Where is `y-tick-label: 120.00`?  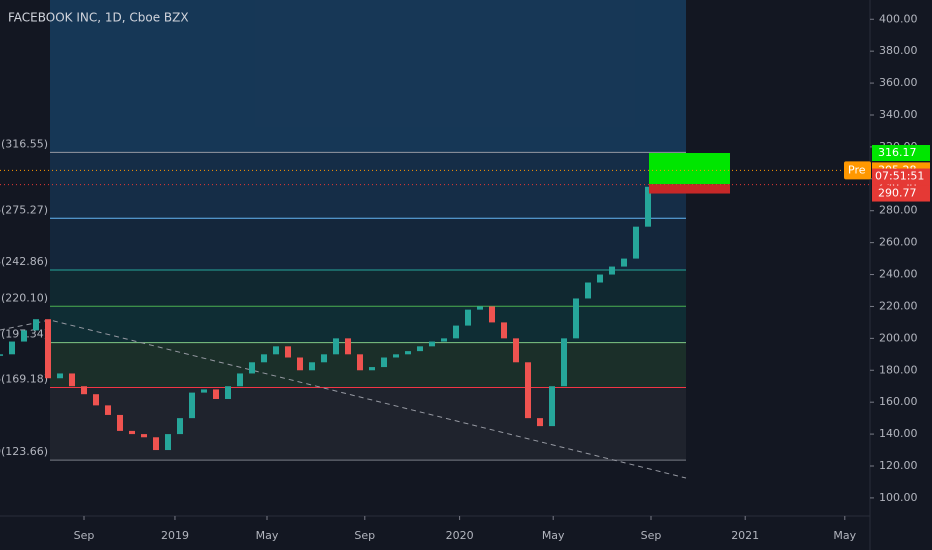 y-tick-label: 120.00 is located at coordinates (898, 465).